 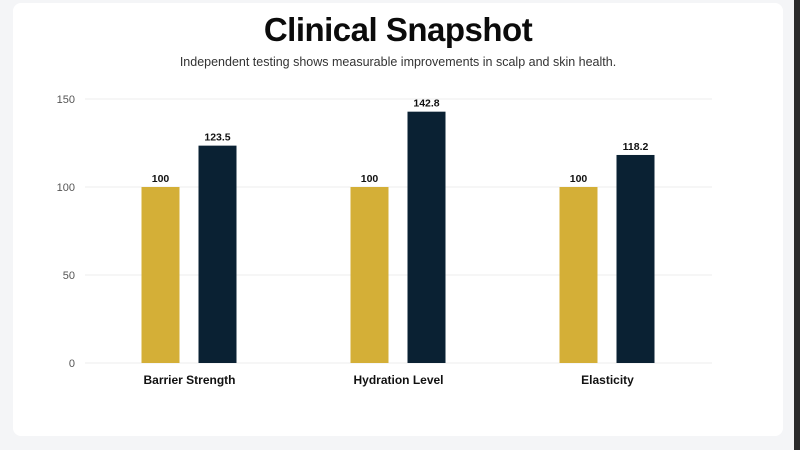 What do you see at coordinates (72, 364) in the screenshot?
I see `y-tick-label: 0` at bounding box center [72, 364].